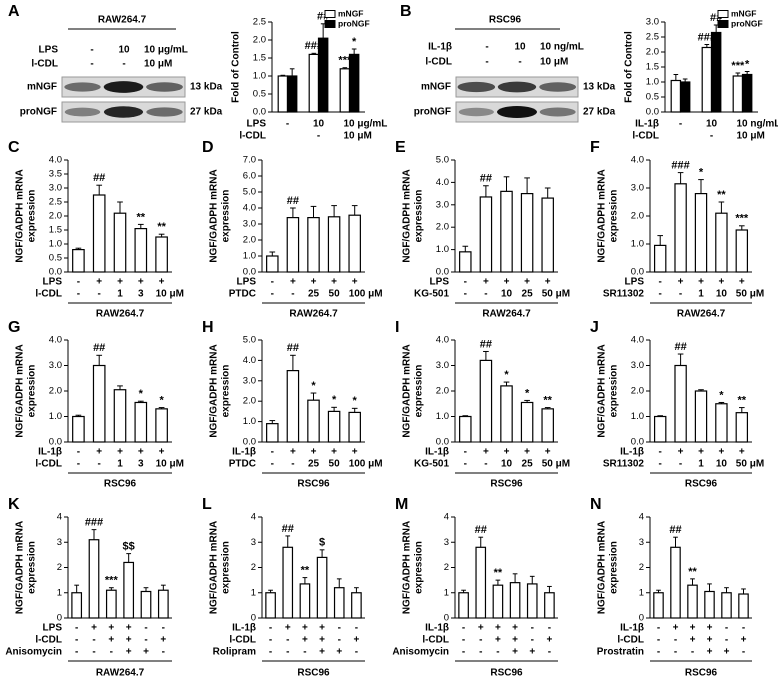 Image resolution: width=778 pixels, height=688 pixels. I want to click on treatment-label: KG-501, so click(431, 464).